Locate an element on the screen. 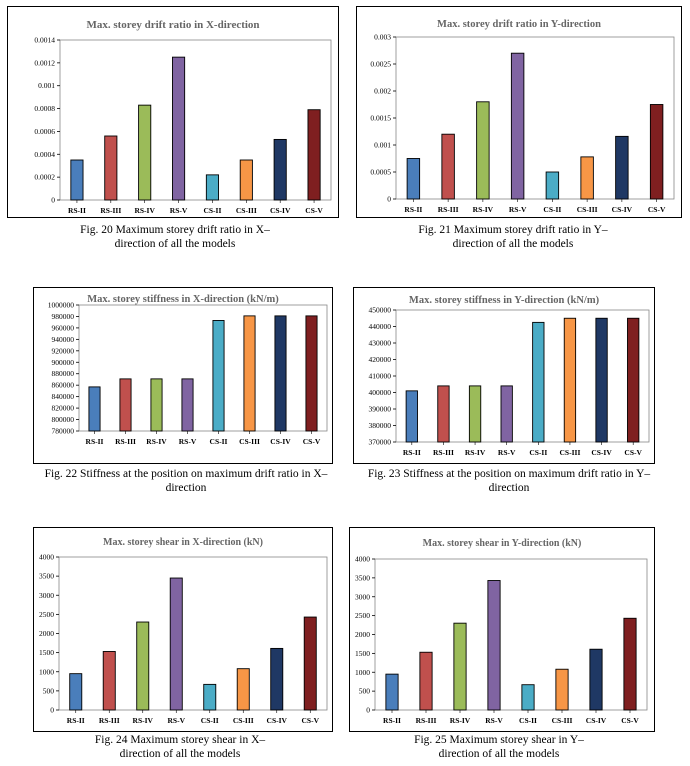 The width and height of the screenshot is (690, 766). y-tick-label: 410000 is located at coordinates (380, 376).